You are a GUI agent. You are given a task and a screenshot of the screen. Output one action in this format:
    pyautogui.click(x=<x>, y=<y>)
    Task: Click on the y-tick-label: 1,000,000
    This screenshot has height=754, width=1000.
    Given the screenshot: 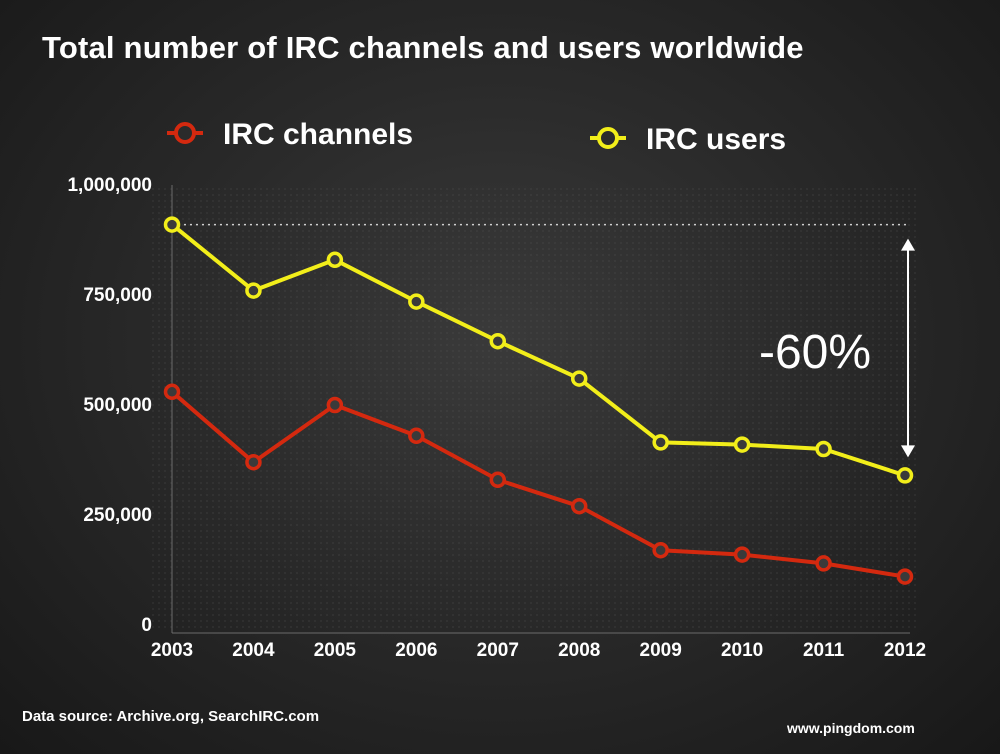 What is the action you would take?
    pyautogui.click(x=109, y=185)
    